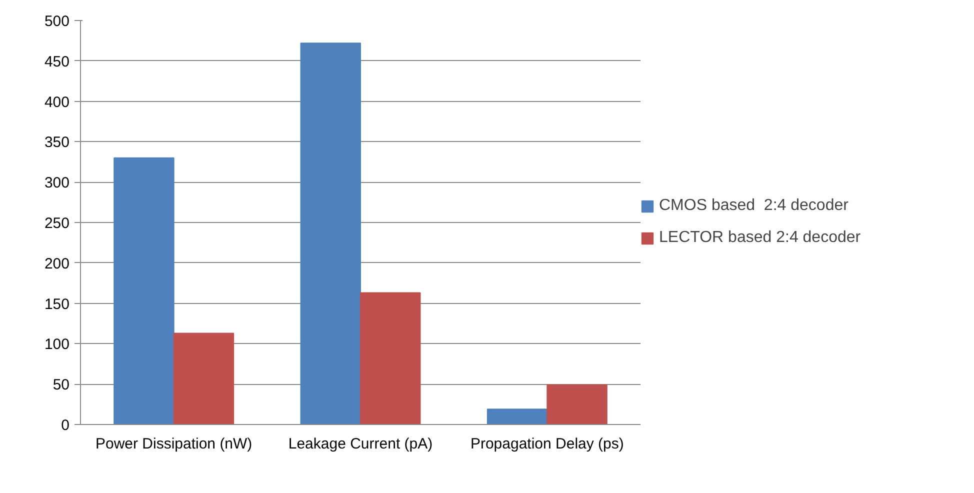 The height and width of the screenshot is (493, 974). What do you see at coordinates (61, 385) in the screenshot?
I see `y-tick-label: 50` at bounding box center [61, 385].